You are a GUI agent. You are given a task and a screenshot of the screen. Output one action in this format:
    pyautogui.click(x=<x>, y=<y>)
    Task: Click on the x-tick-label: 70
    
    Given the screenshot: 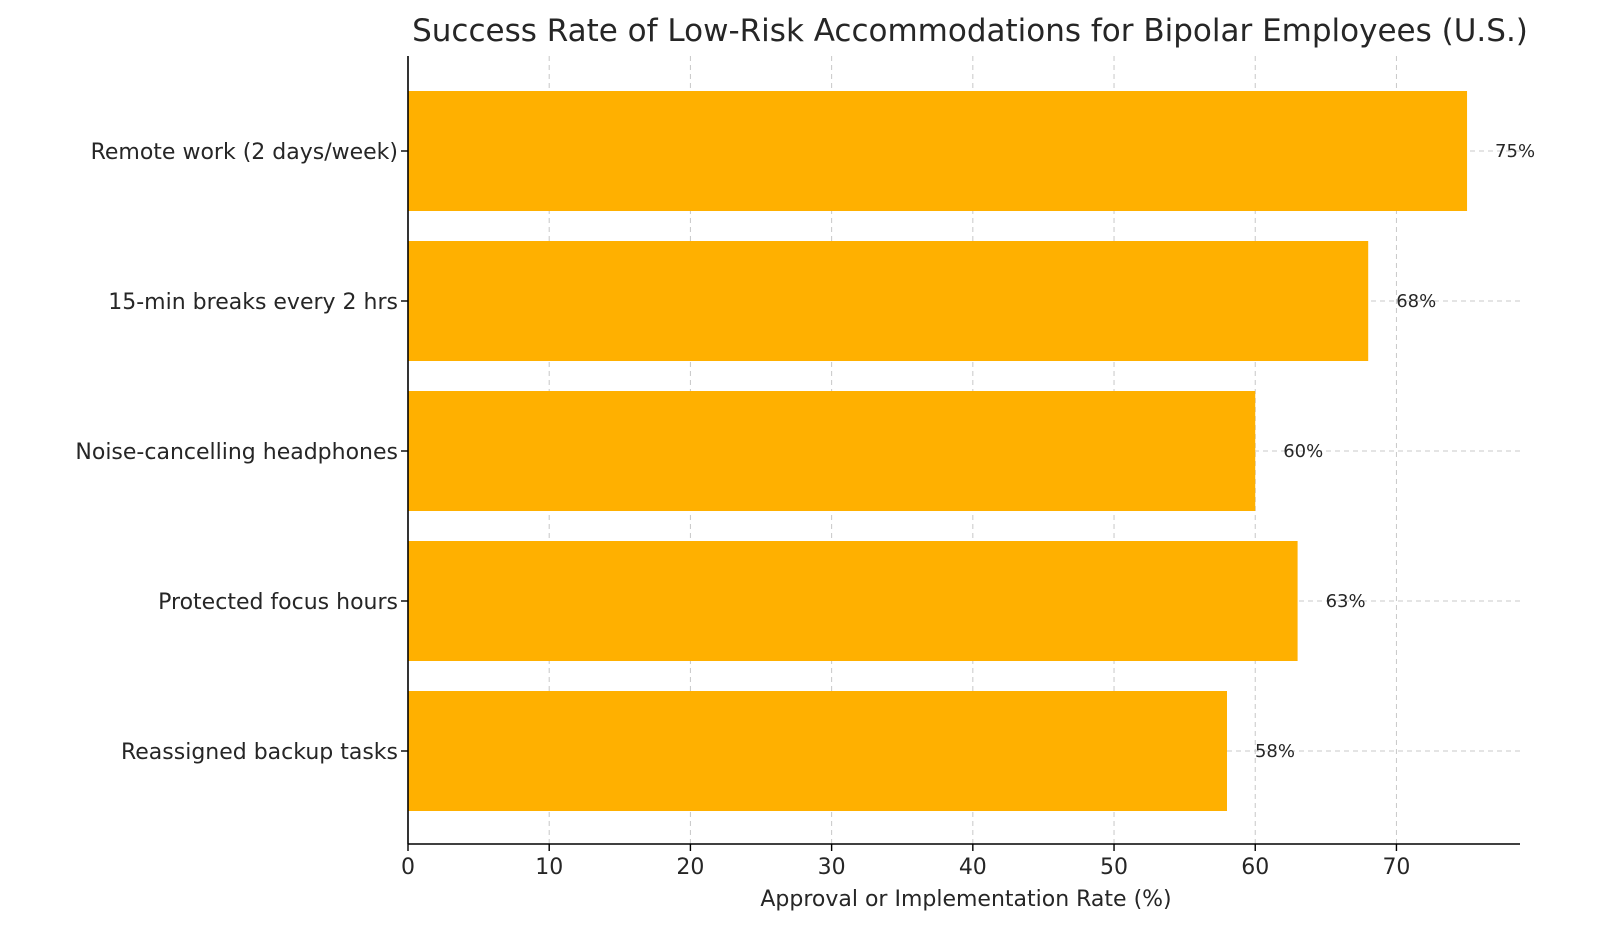 What is the action you would take?
    pyautogui.click(x=1396, y=867)
    